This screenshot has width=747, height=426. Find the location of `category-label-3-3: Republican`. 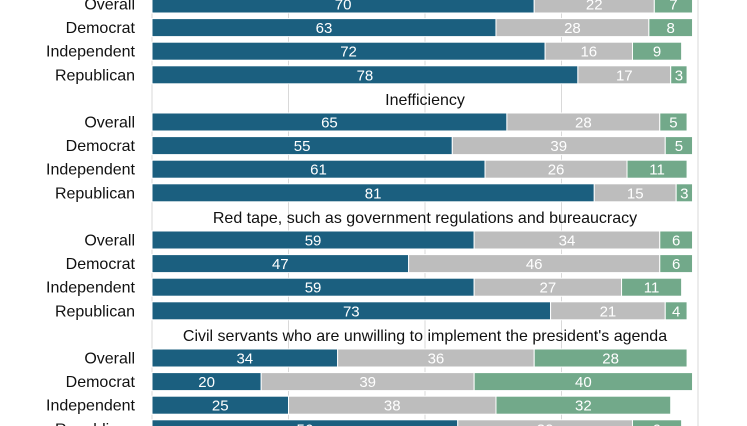

category-label-3-3: Republican is located at coordinates (95, 423).